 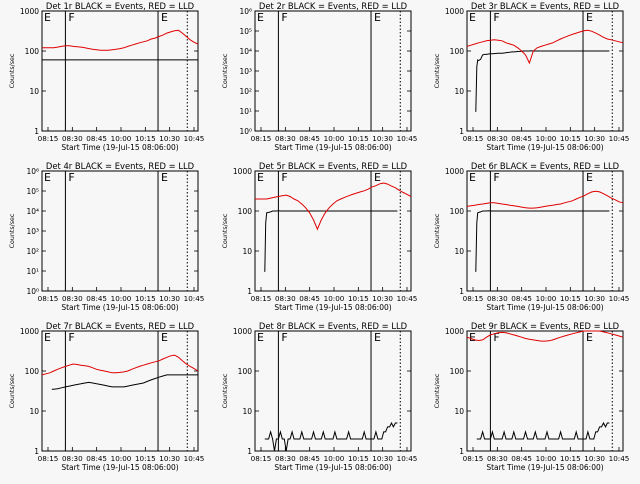 What do you see at coordinates (120, 166) in the screenshot?
I see `panel-title: Det 4r BLACK = Events, RED = LLD` at bounding box center [120, 166].